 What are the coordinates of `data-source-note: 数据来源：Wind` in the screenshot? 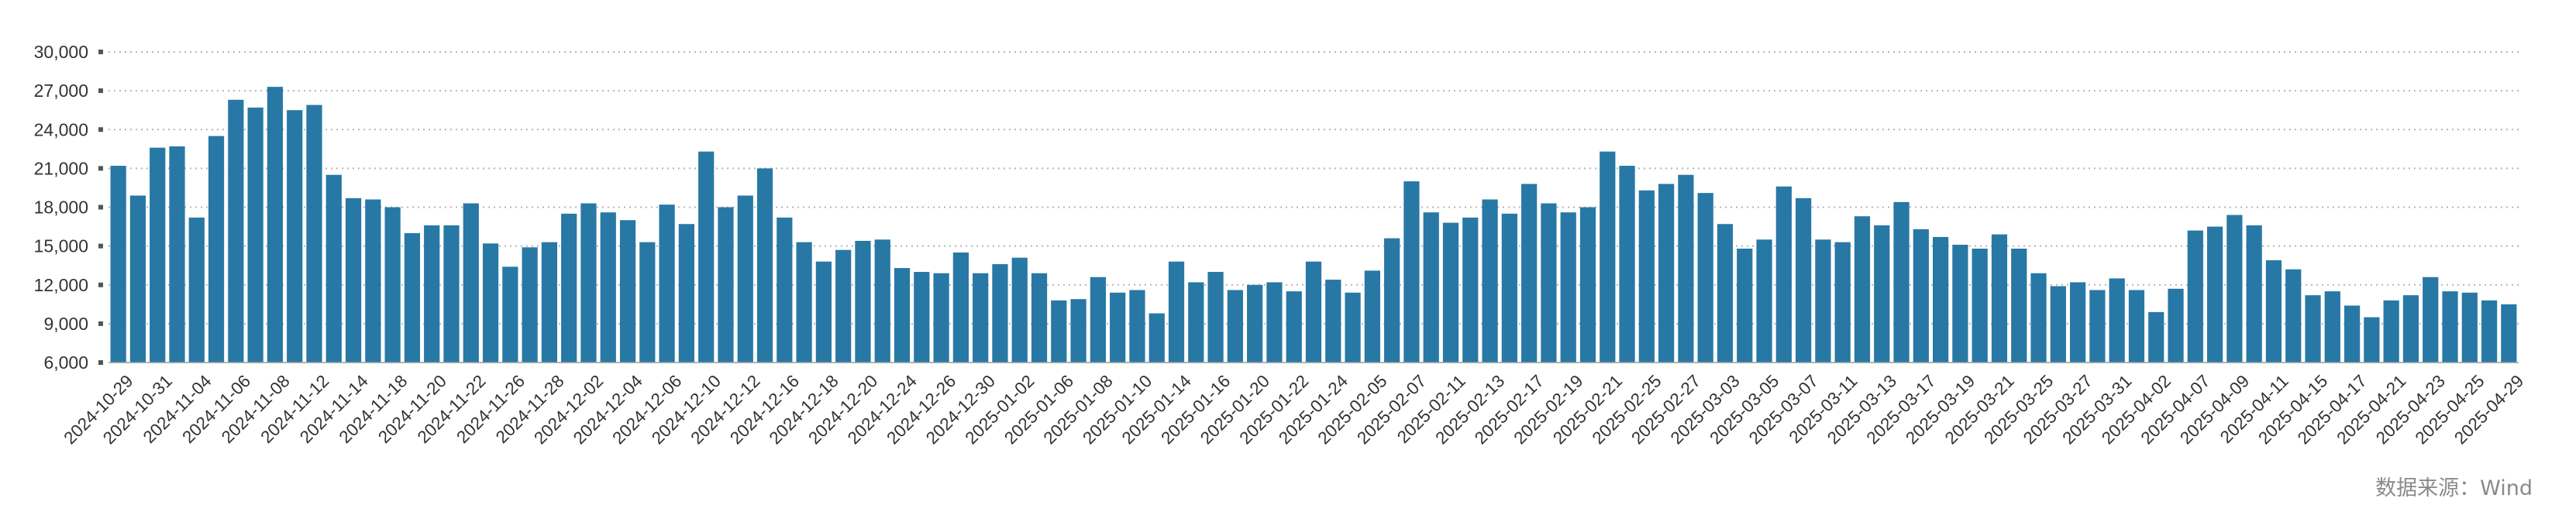 It's located at (2454, 488).